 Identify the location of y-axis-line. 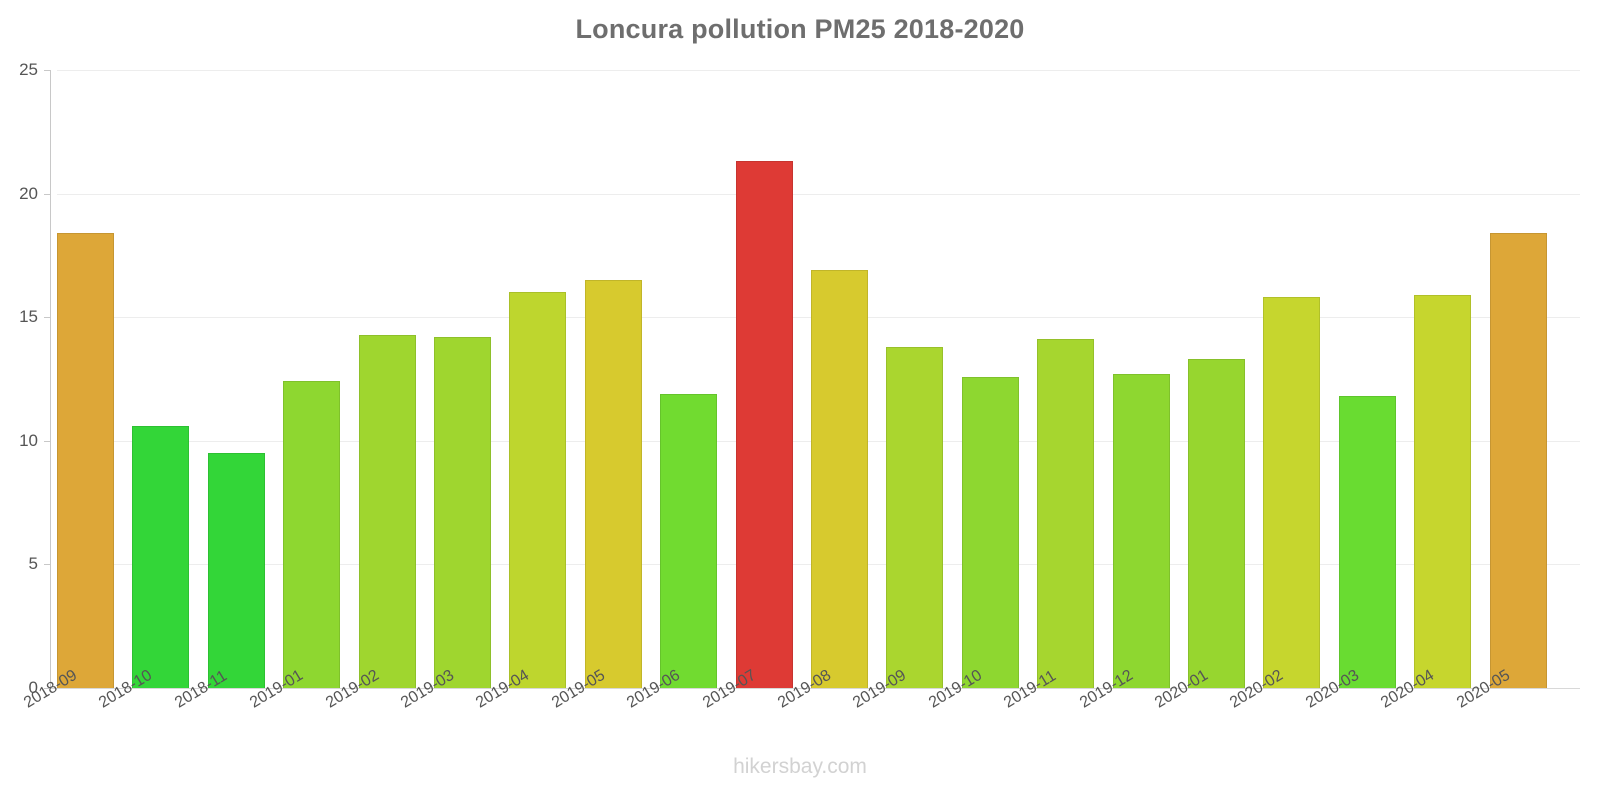
(50, 379).